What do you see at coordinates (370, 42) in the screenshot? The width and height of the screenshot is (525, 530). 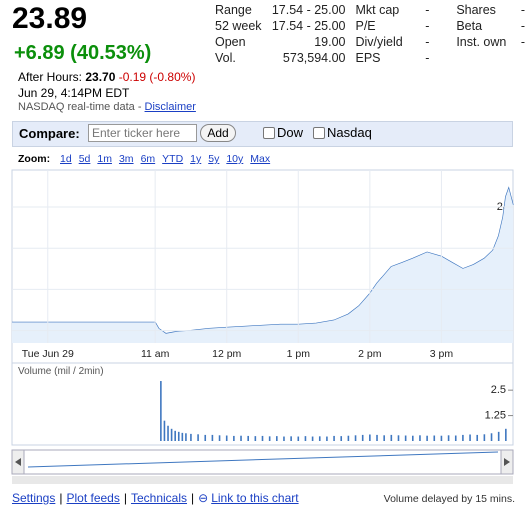 I see `stats-row: Open 19.00 Div/yield - Inst. own -` at bounding box center [370, 42].